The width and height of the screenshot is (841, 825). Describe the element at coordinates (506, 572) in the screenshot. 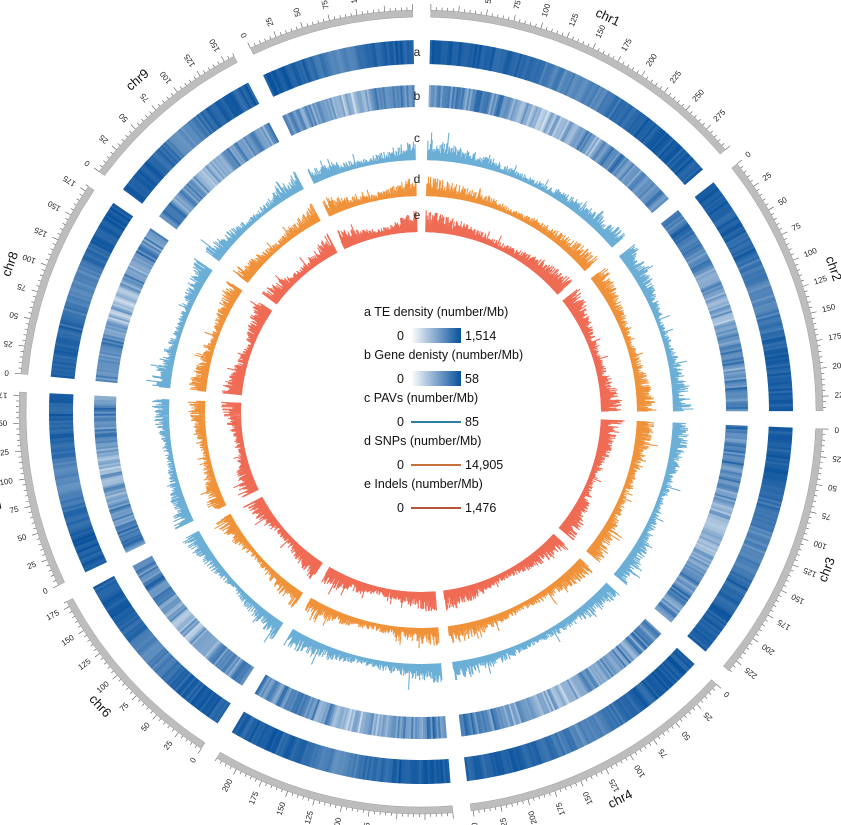

I see `track-e-chr4` at that location.